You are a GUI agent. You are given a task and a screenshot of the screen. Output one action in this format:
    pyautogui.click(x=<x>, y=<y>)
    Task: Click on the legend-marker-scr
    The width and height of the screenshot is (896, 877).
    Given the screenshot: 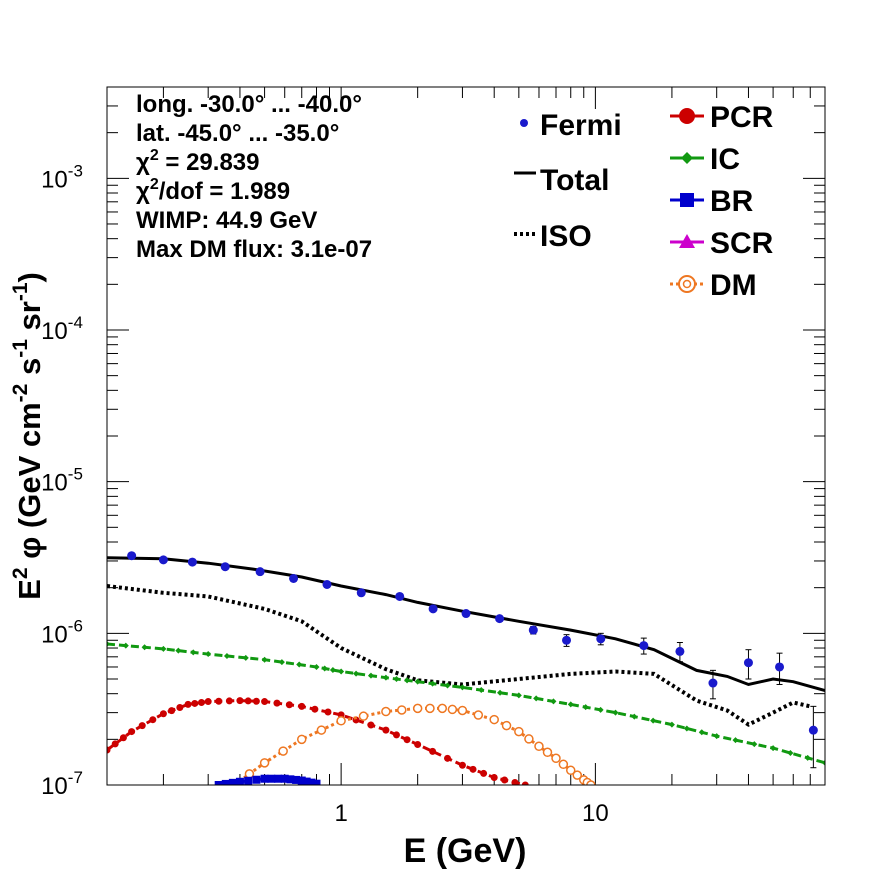 What is the action you would take?
    pyautogui.click(x=687, y=241)
    